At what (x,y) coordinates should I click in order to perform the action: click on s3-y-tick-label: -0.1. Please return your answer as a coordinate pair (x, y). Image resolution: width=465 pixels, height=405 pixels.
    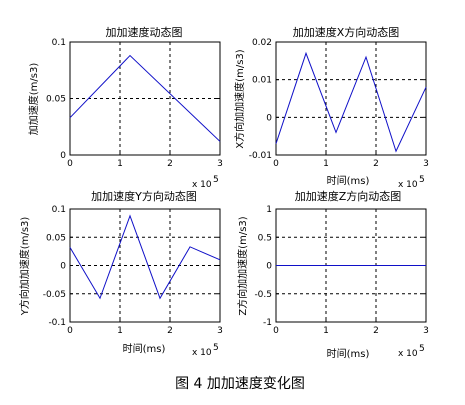
    Looking at the image, I should click on (57, 323).